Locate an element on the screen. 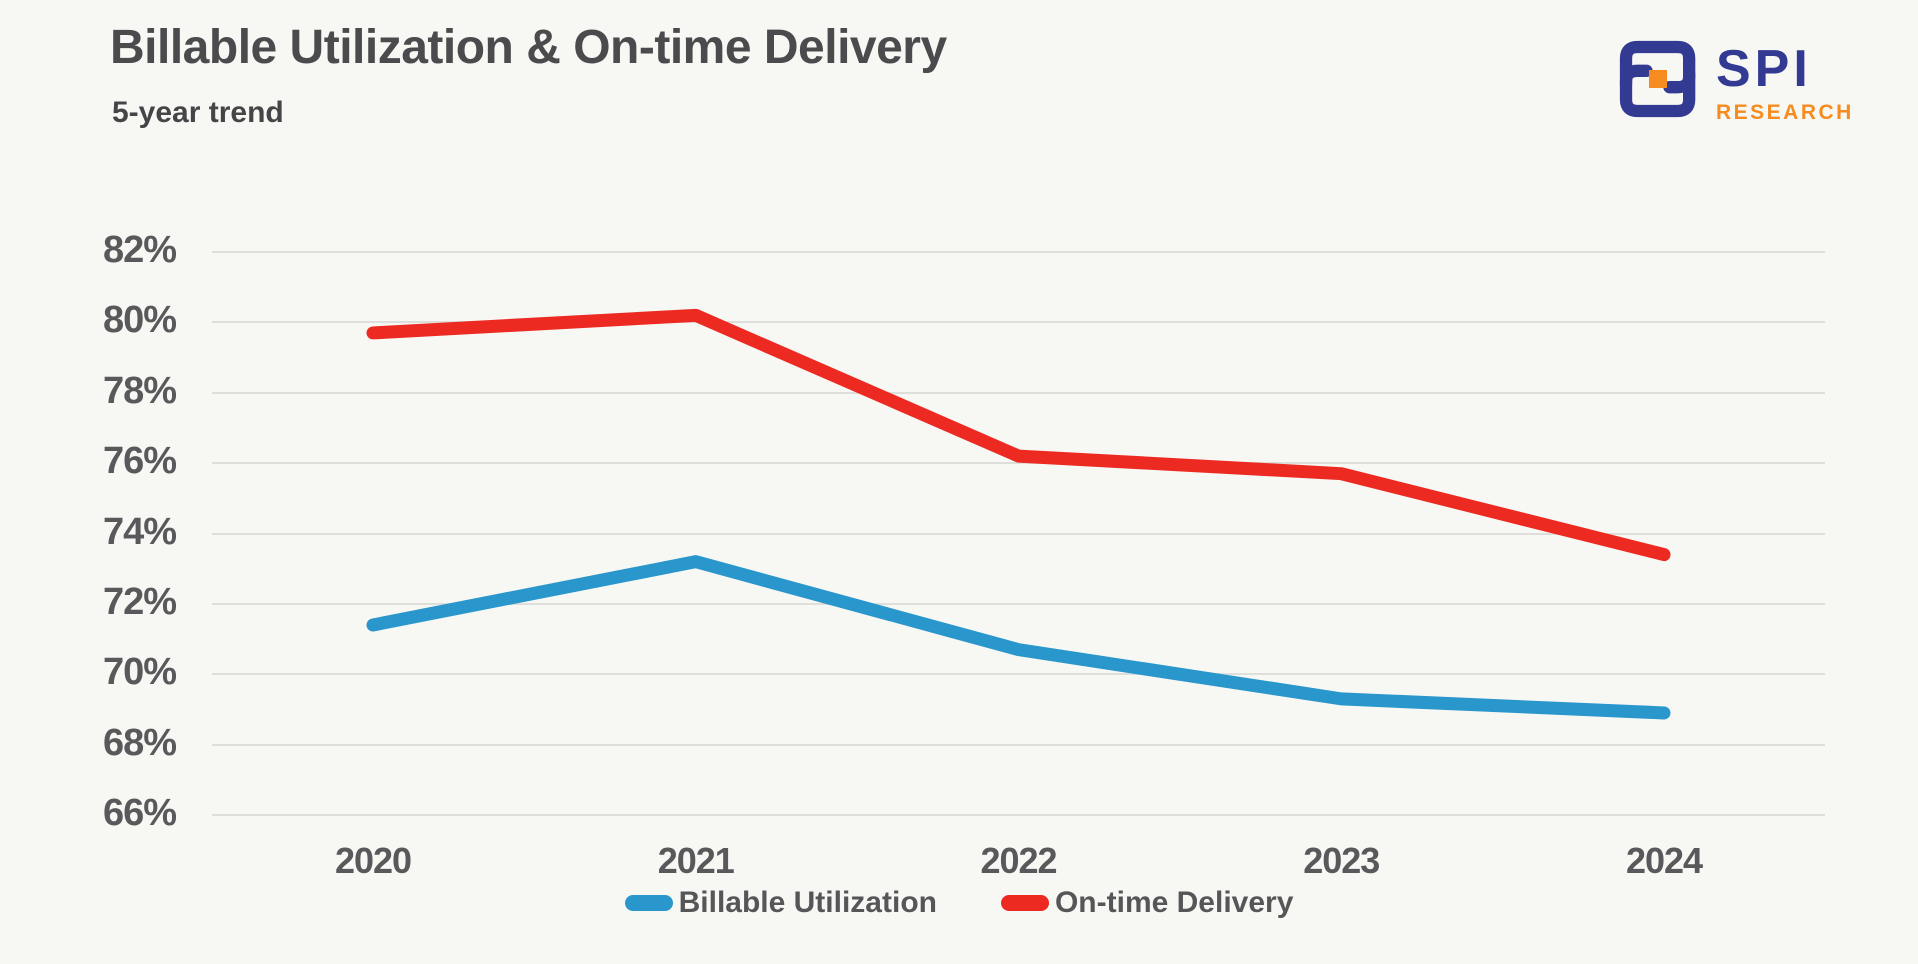  logo-subtext: RESEARCH is located at coordinates (1785, 112).